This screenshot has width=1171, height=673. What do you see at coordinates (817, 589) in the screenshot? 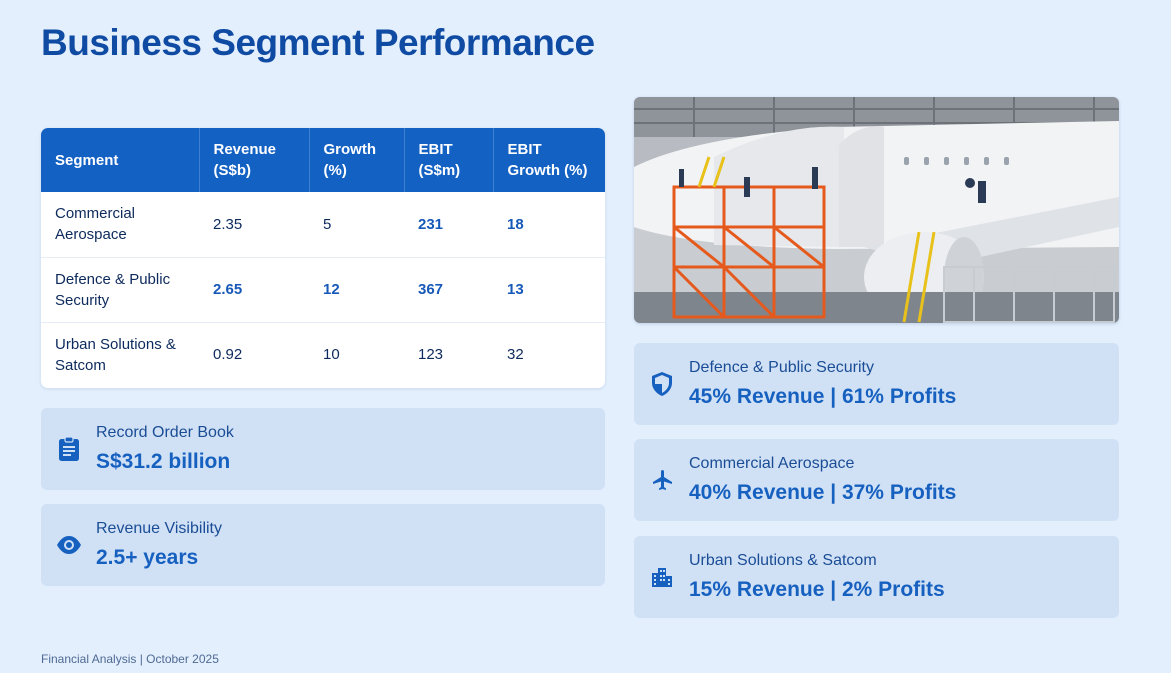
I see `urban-share-value: 15% Revenue | 2% Profits` at bounding box center [817, 589].